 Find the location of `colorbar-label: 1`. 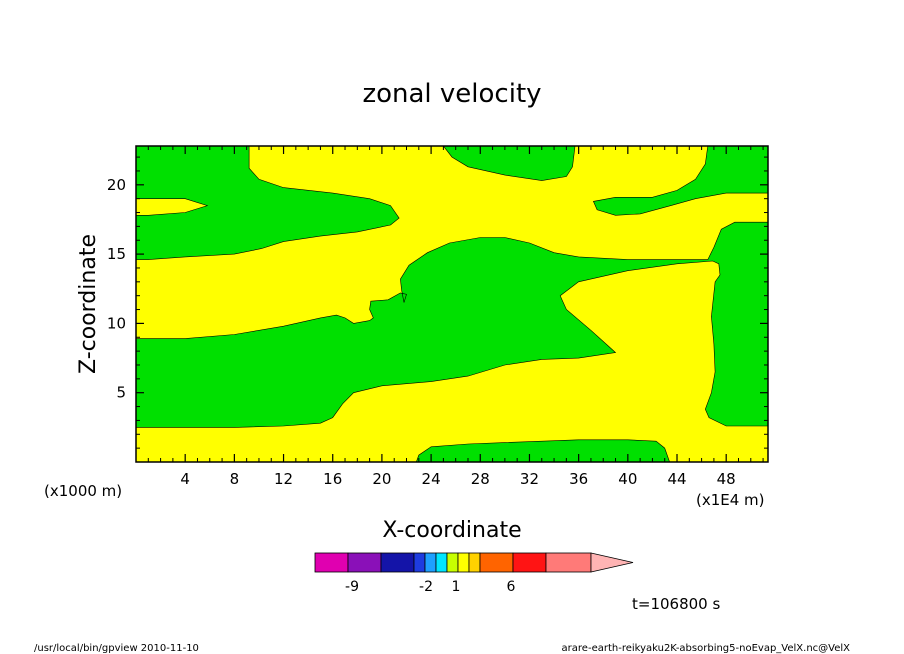

colorbar-label: 1 is located at coordinates (456, 587).